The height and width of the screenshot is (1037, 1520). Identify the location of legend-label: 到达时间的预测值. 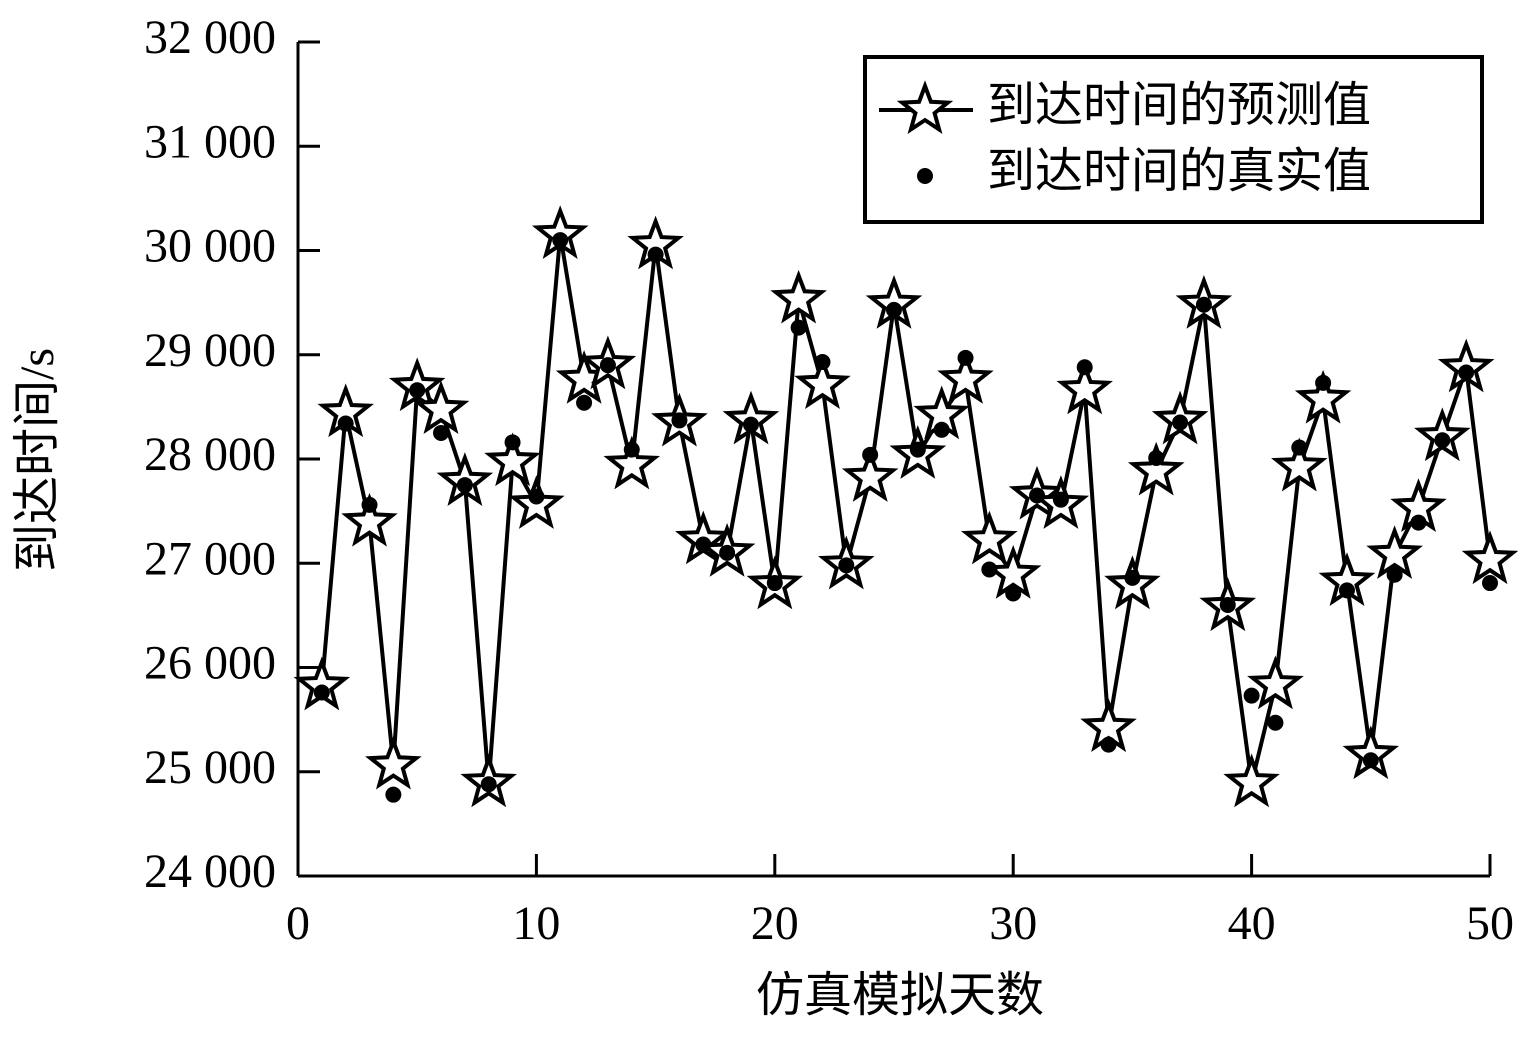
(1179, 105).